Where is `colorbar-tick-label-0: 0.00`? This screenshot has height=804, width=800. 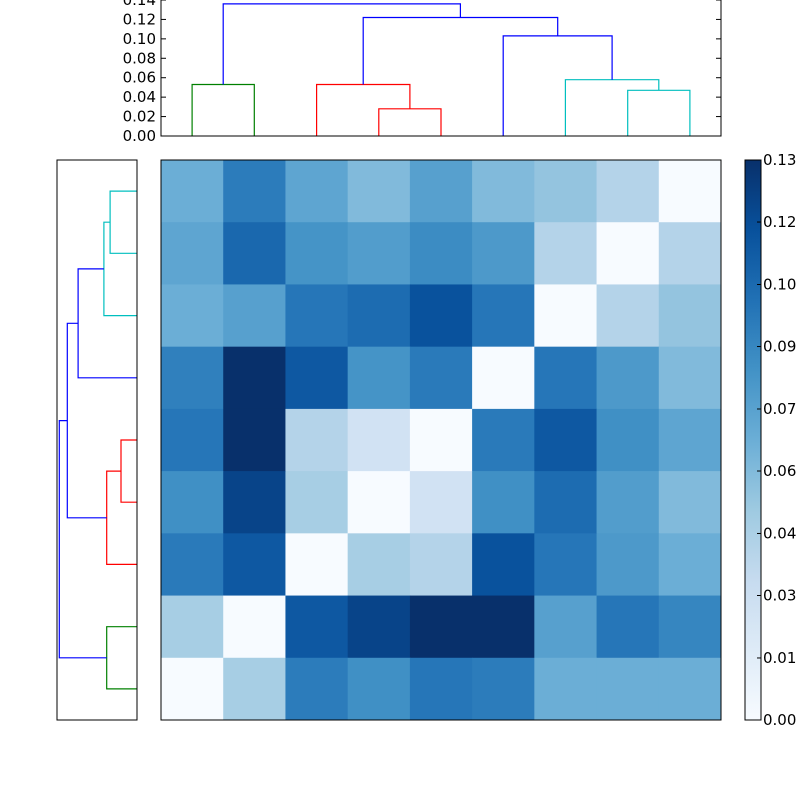 colorbar-tick-label-0: 0.00 is located at coordinates (779, 720).